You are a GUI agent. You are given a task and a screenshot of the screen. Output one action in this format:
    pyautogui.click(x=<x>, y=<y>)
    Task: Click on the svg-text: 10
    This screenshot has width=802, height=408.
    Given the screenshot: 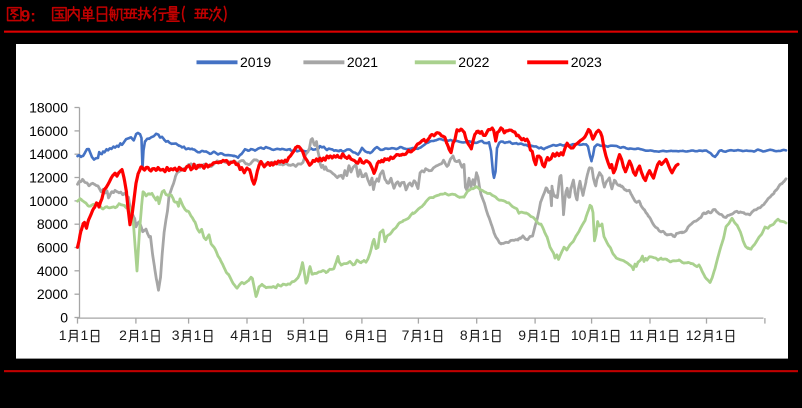 What is the action you would take?
    pyautogui.click(x=579, y=335)
    